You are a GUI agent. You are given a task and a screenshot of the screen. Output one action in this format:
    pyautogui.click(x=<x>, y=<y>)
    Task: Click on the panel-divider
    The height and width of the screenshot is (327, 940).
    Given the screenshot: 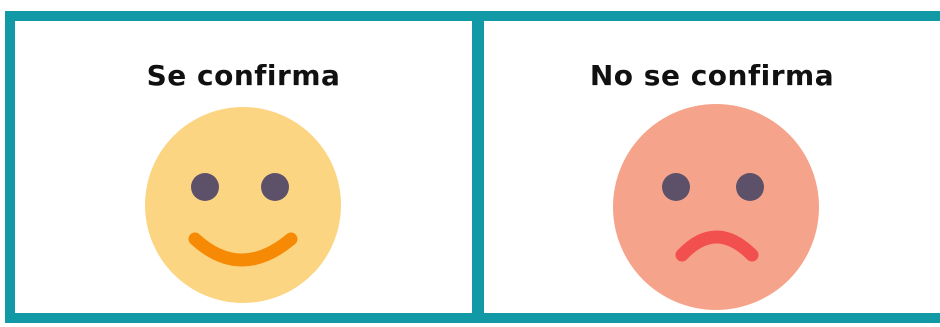 What is the action you would take?
    pyautogui.click(x=478, y=167)
    